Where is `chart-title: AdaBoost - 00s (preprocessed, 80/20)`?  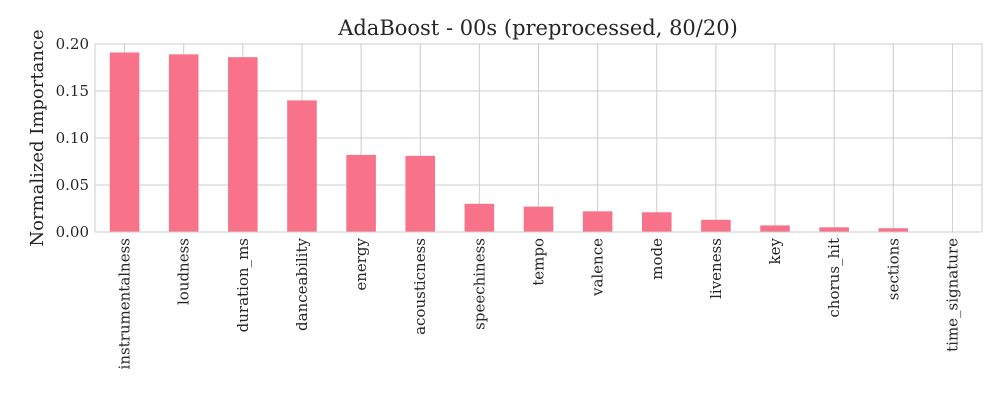
chart-title: AdaBoost - 00s (preprocessed, 80/20) is located at coordinates (537, 28).